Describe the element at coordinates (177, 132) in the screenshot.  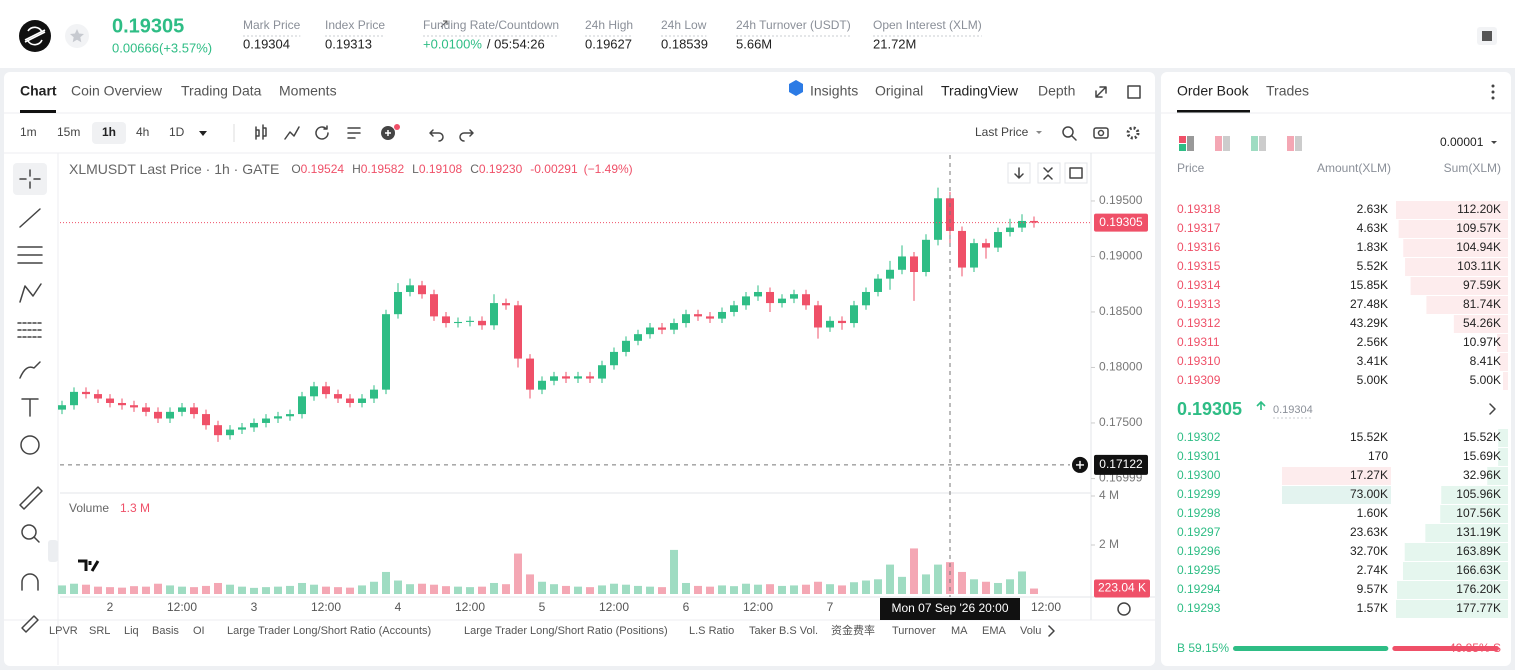
I see `interval: 1D` at that location.